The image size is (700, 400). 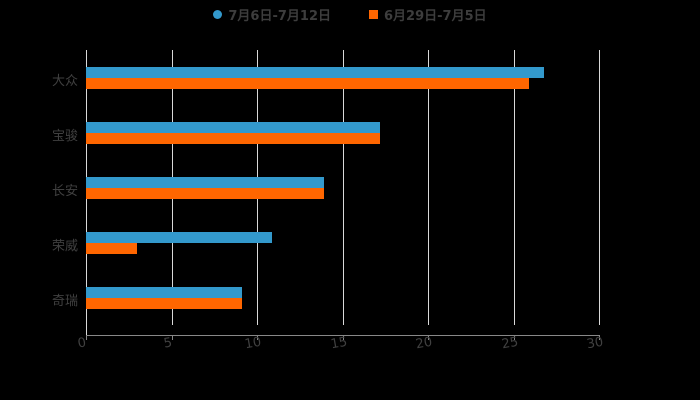 I want to click on x-tick-label: 20, so click(x=424, y=343).